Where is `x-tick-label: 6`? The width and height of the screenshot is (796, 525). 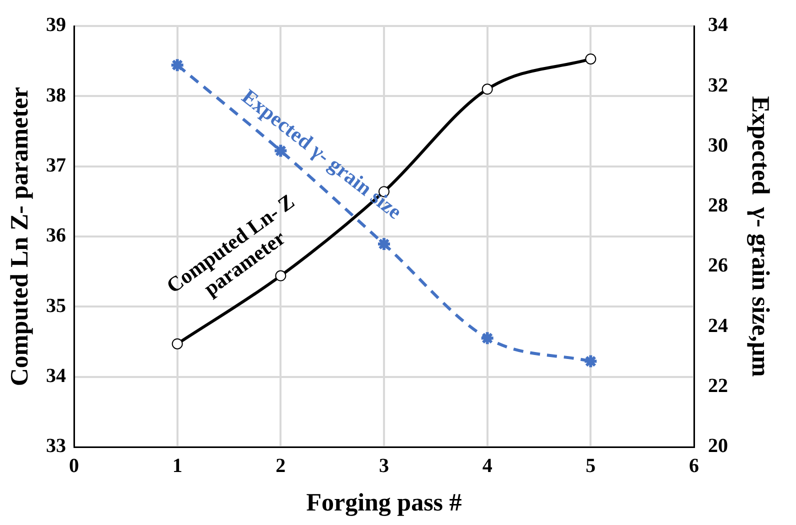 x-tick-label: 6 is located at coordinates (694, 466).